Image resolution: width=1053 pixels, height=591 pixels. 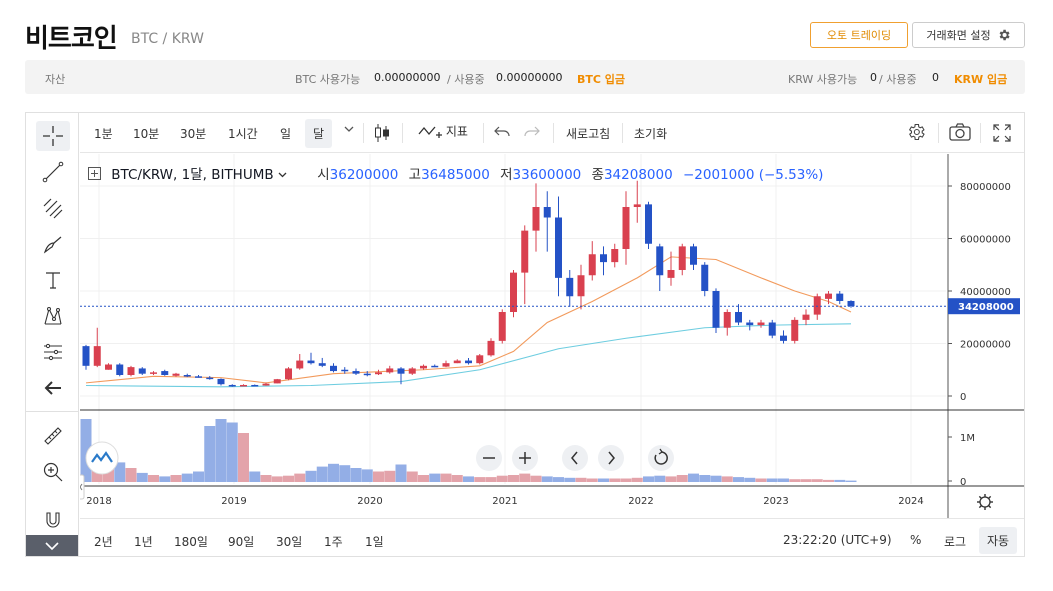 I want to click on clock-label: 23:22:20 (UTC+9), so click(x=837, y=540).